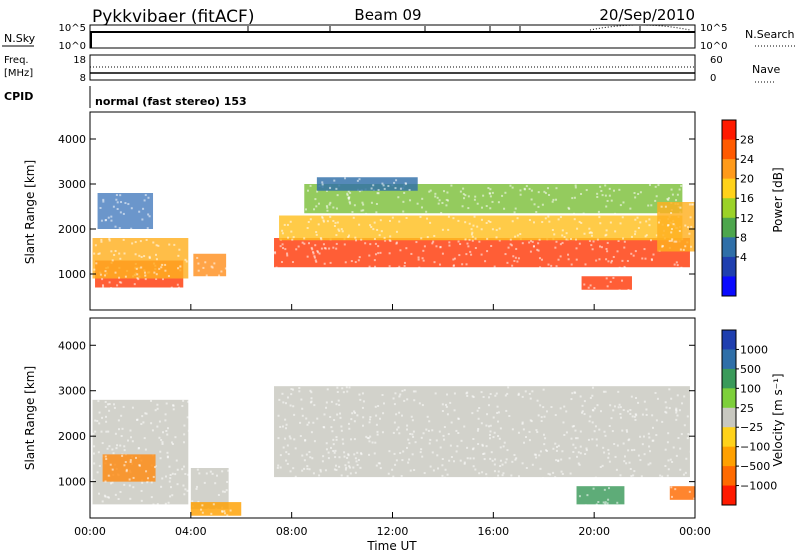 The image size is (800, 554). Describe the element at coordinates (729, 188) in the screenshot. I see `power-cbar-segment` at that location.